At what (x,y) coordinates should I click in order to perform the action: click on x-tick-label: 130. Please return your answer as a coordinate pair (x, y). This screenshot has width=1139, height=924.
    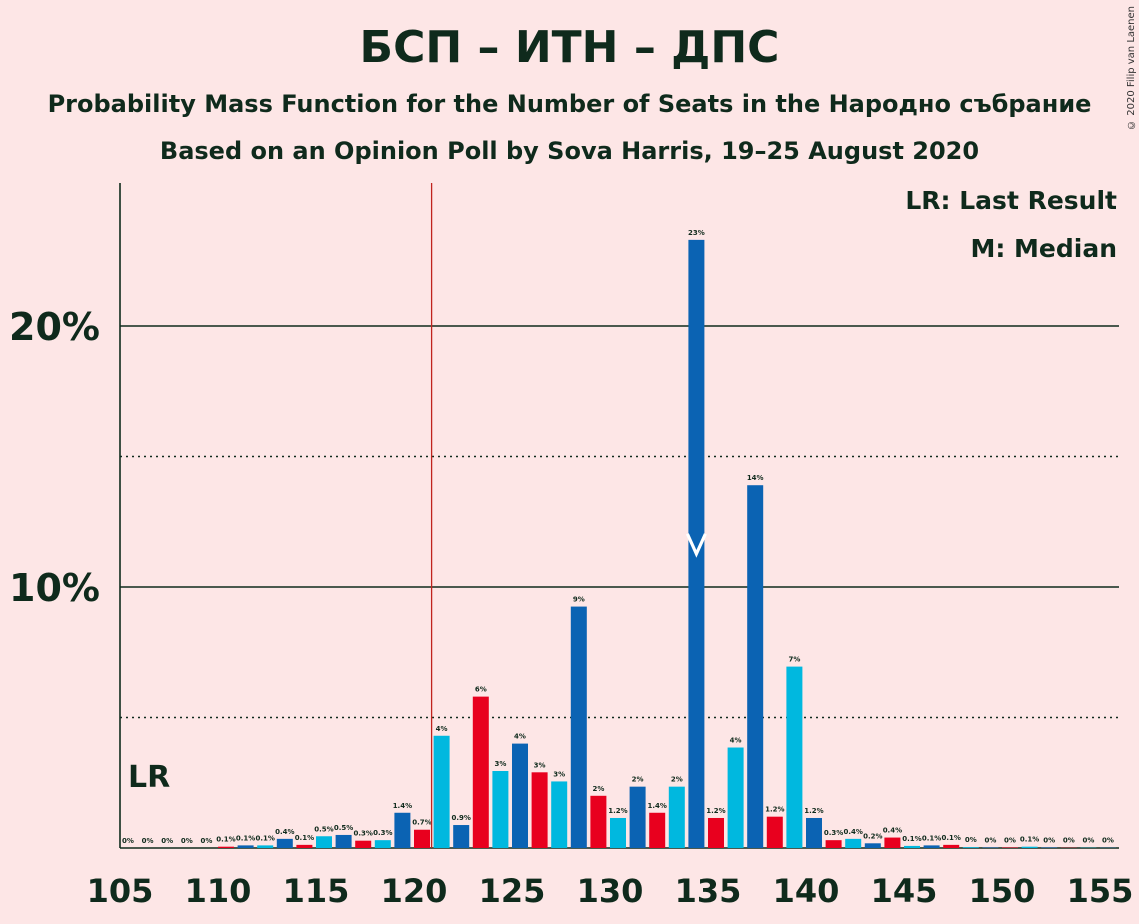
    Looking at the image, I should click on (610, 891).